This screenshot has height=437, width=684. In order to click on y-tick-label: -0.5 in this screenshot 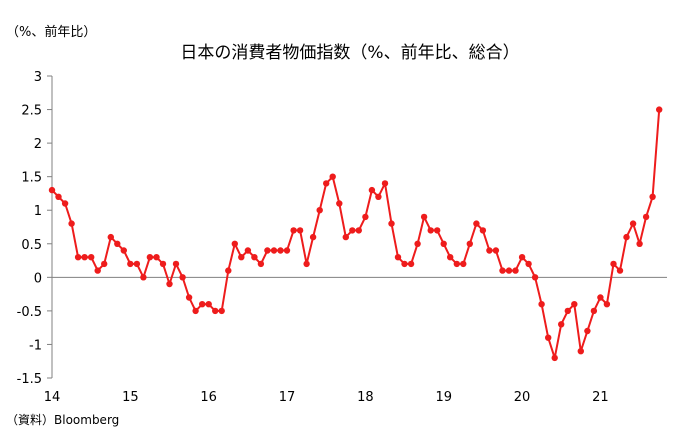, I will do `click(29, 312)`.